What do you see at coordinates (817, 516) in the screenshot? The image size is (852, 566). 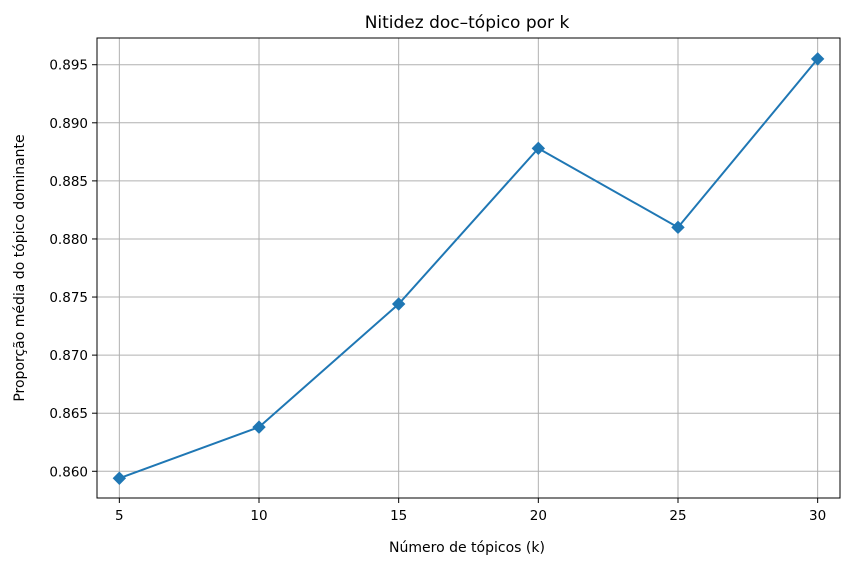 I see `x-tick-label: 30` at bounding box center [817, 516].